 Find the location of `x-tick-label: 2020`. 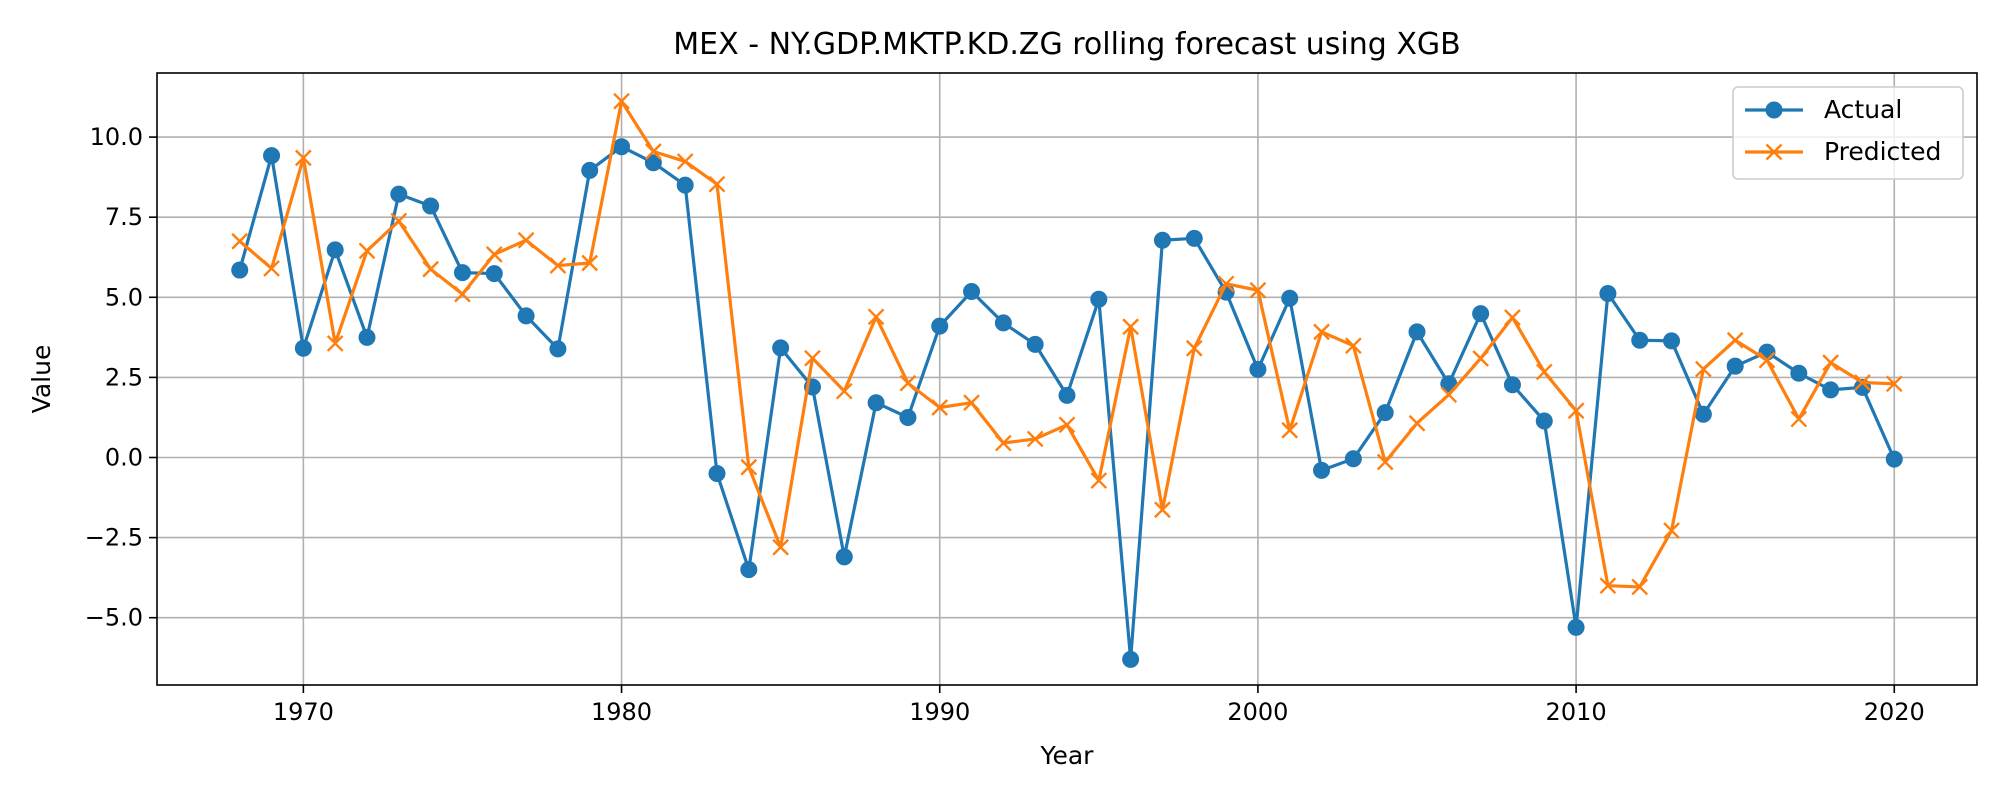

x-tick-label: 2020 is located at coordinates (1894, 712).